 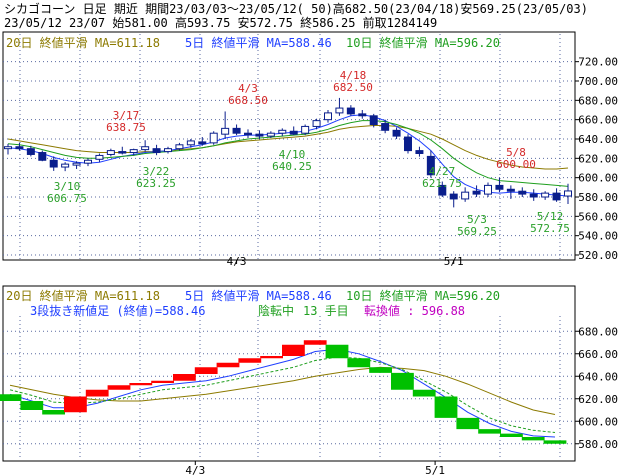 I want to click on top-y-tick-label: 560.00, so click(x=598, y=216).